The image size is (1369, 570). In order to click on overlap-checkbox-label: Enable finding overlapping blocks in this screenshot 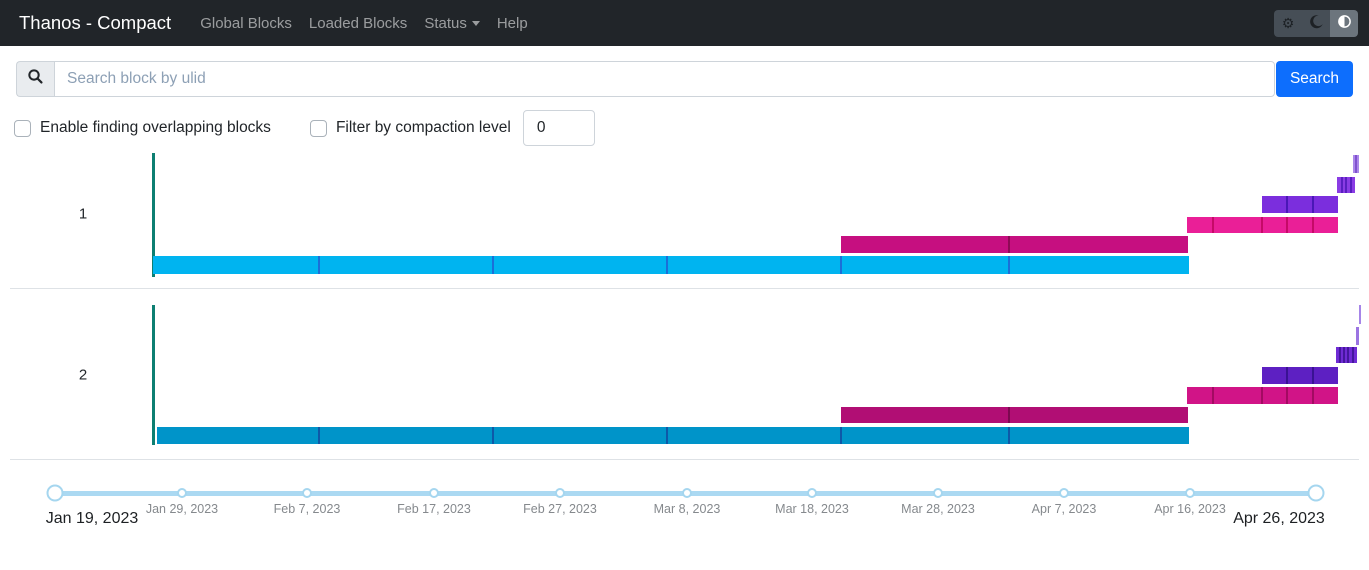, I will do `click(155, 127)`.